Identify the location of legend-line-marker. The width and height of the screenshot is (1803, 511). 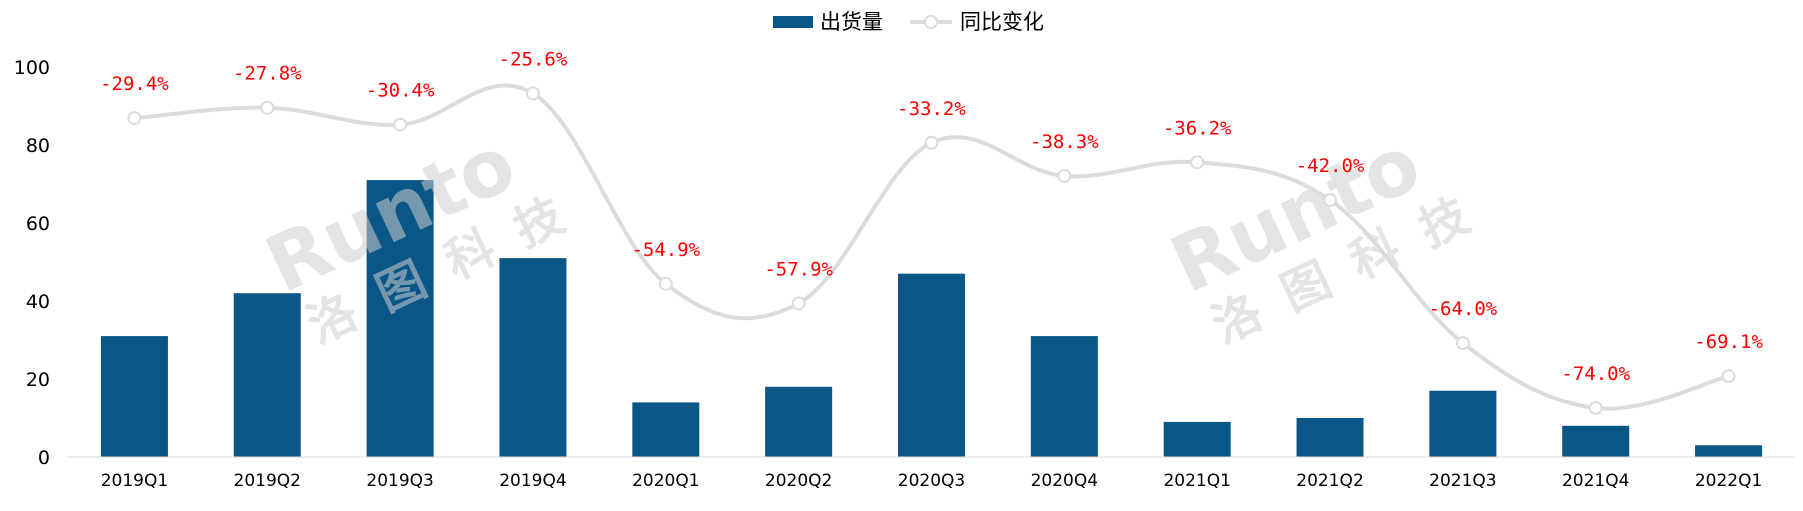
(931, 22).